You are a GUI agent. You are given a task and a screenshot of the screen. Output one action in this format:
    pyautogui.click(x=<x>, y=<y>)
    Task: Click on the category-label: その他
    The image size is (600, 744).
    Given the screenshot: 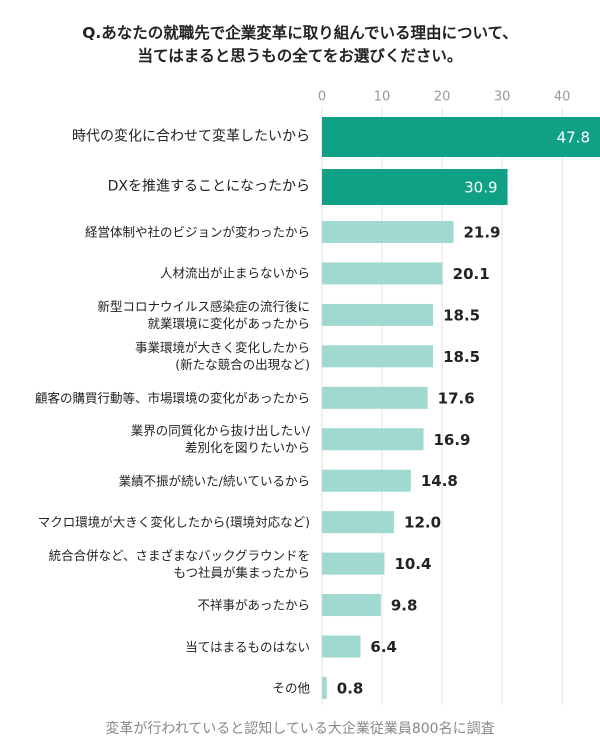 What is the action you would take?
    pyautogui.click(x=291, y=688)
    